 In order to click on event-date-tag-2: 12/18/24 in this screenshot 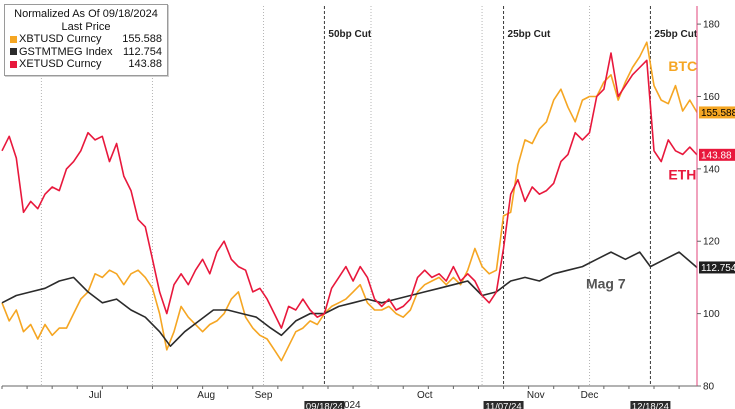, I will do `click(650, 405)`.